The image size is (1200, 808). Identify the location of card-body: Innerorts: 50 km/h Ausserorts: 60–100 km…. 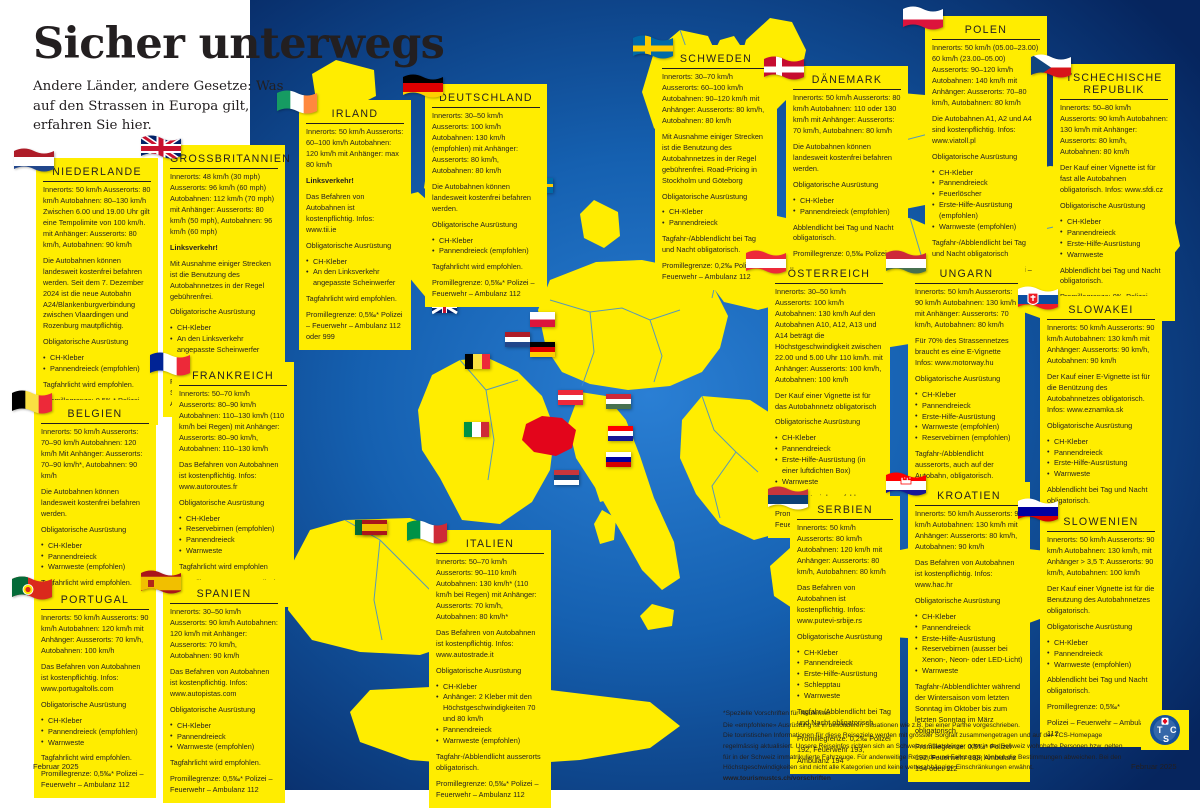
(355, 235).